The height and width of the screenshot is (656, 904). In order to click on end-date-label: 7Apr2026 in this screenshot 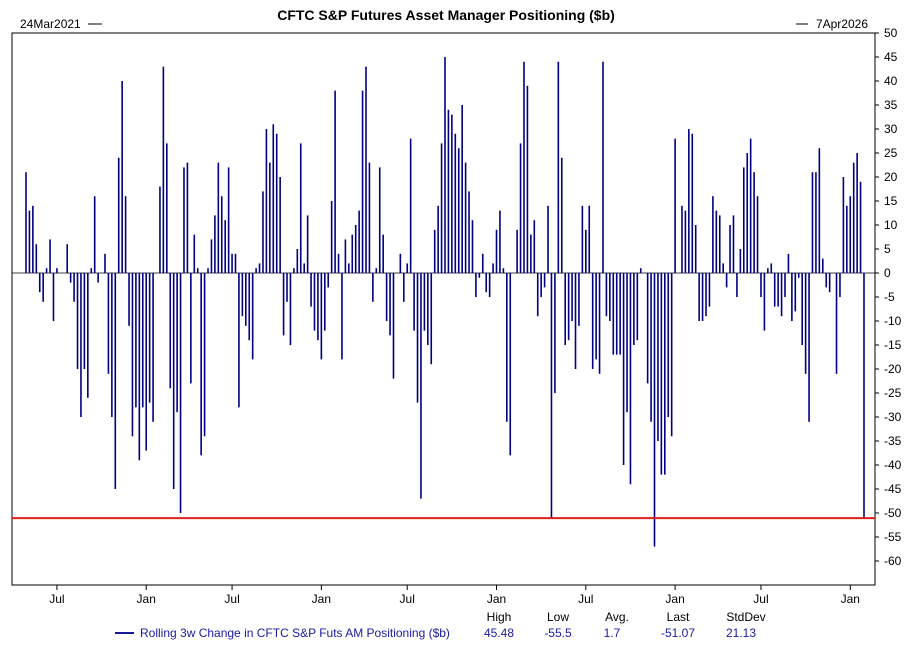, I will do `click(842, 24)`.